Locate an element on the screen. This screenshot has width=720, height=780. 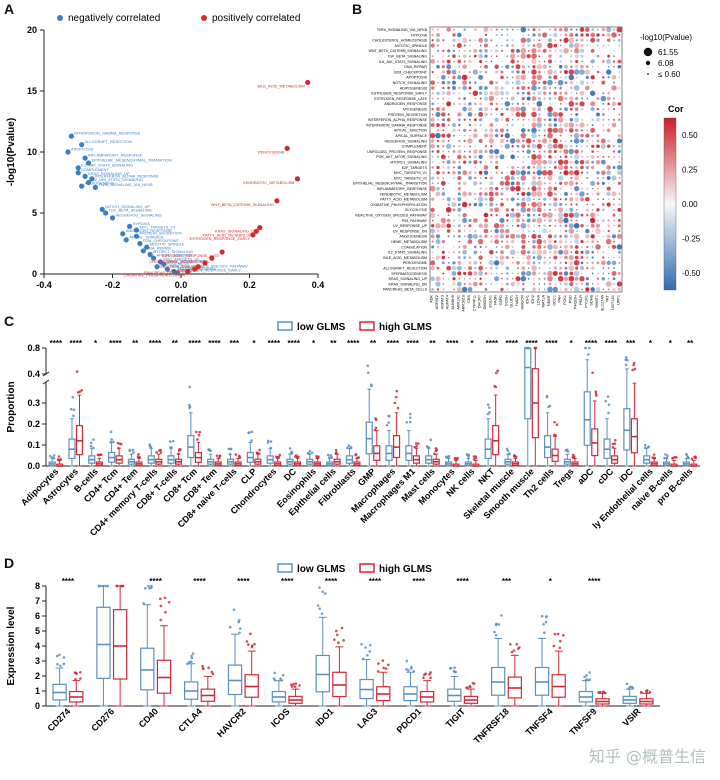
row-label: FATTY_ACID_METABOLISM is located at coordinates (403, 200).